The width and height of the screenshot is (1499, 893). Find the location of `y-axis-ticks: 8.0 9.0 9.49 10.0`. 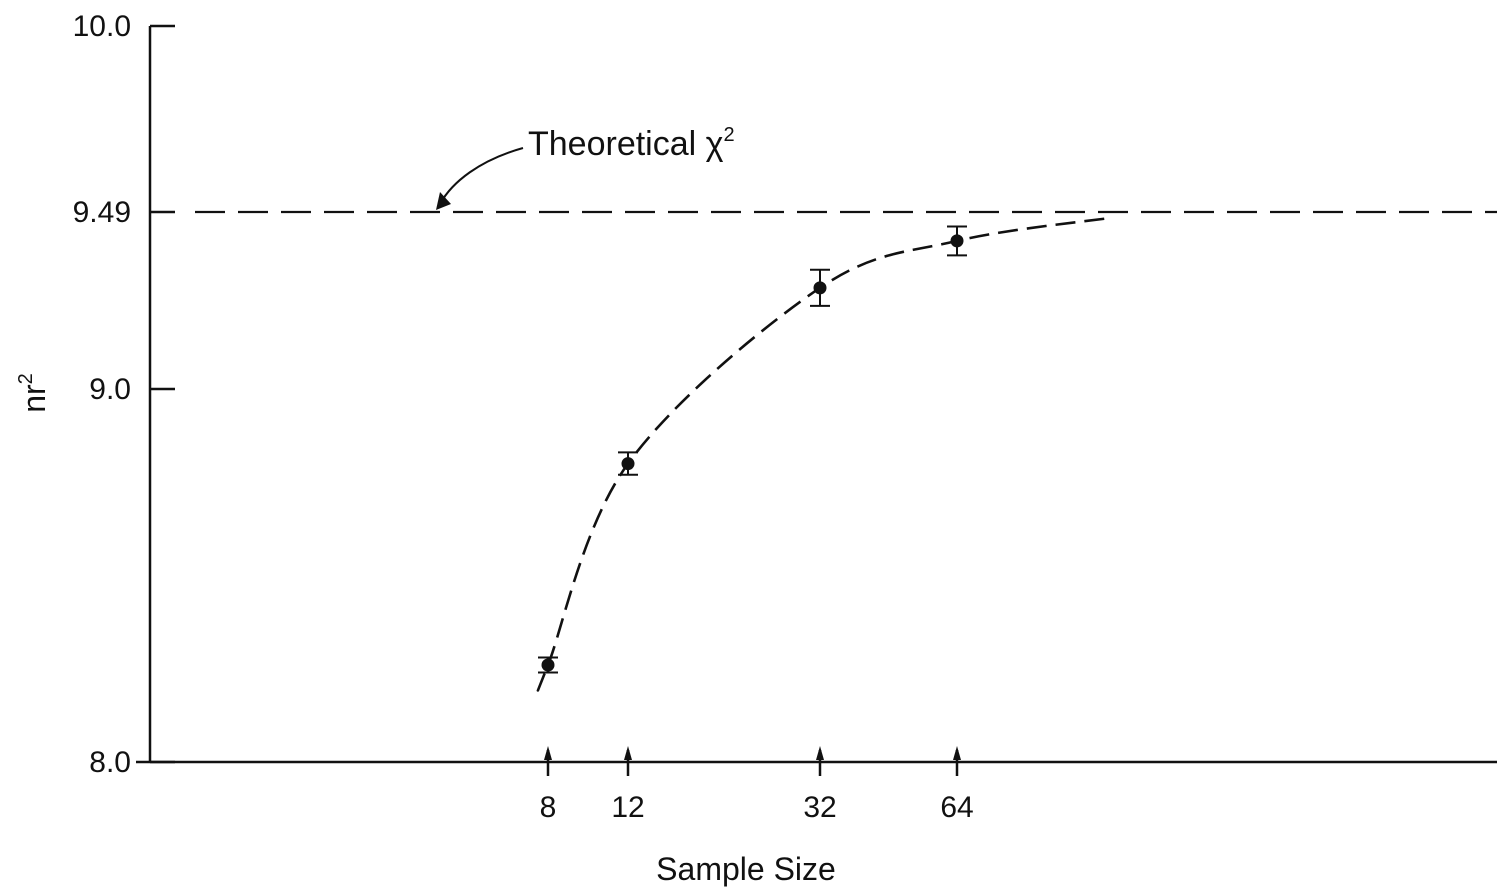

y-axis-ticks: 8.0 9.0 9.49 10.0 is located at coordinates (124, 394).